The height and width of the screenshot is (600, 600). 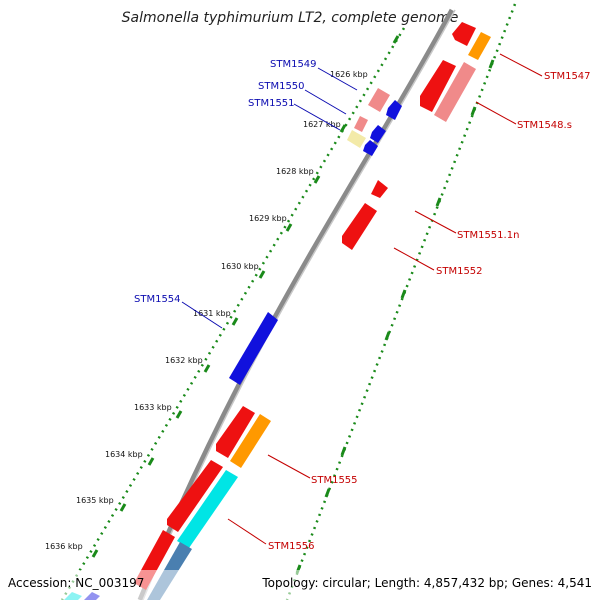 What do you see at coordinates (295, 171) in the screenshot?
I see `kbp-label: 1628 kbp` at bounding box center [295, 171].